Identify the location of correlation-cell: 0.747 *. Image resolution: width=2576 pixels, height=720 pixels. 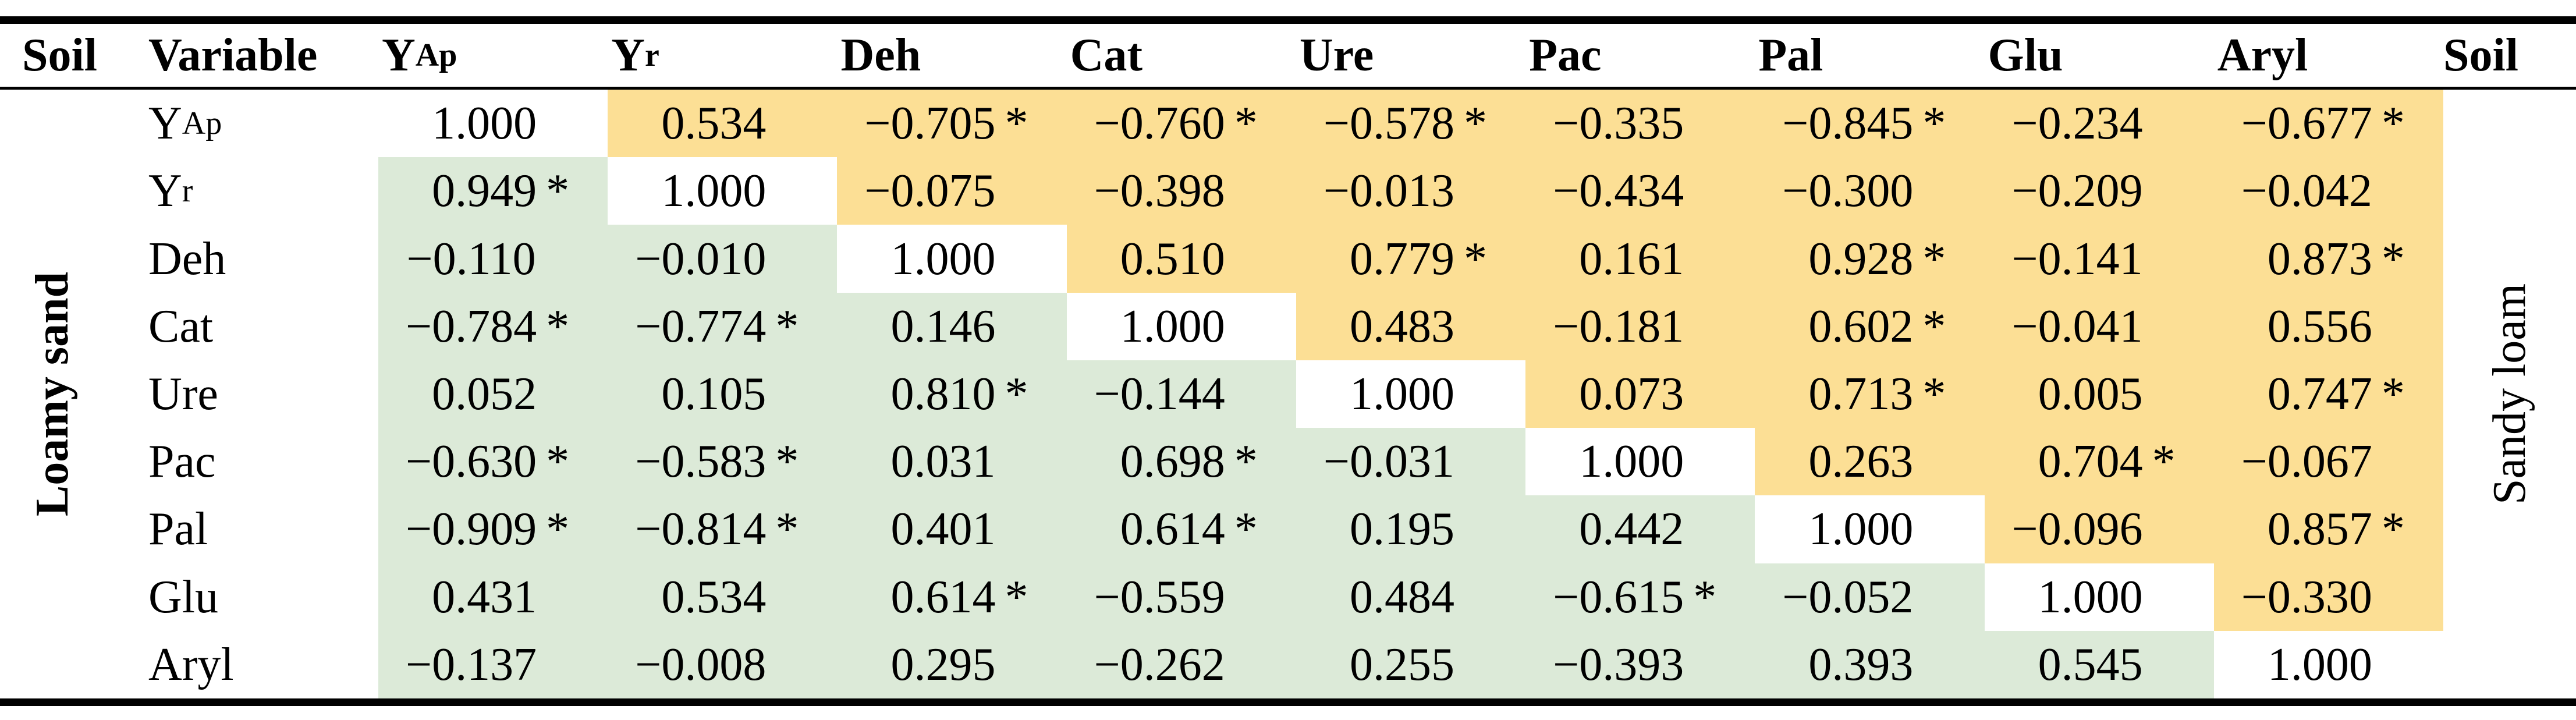
(2328, 394).